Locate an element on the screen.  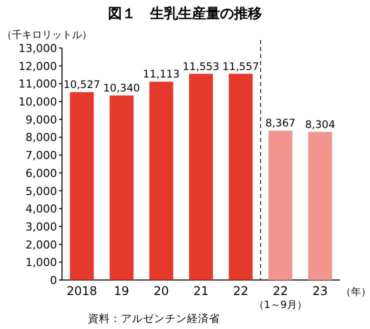
chart-title: 図１ 生乳生産量の推移 is located at coordinates (185, 13).